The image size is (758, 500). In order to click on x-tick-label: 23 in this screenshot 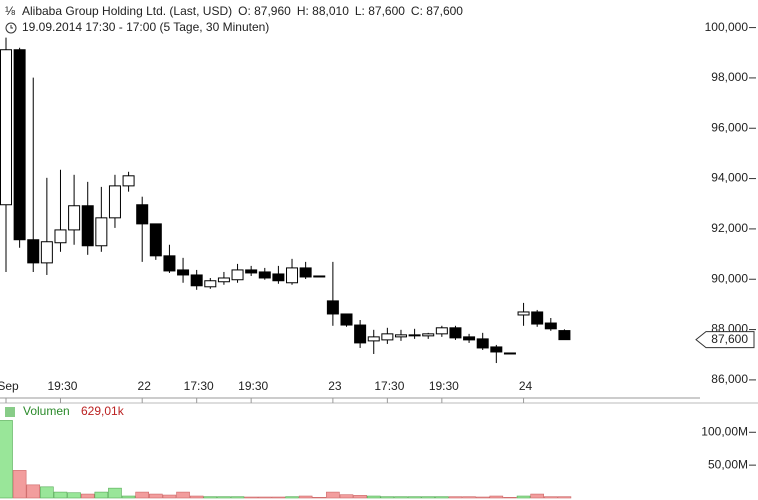, I will do `click(335, 386)`.